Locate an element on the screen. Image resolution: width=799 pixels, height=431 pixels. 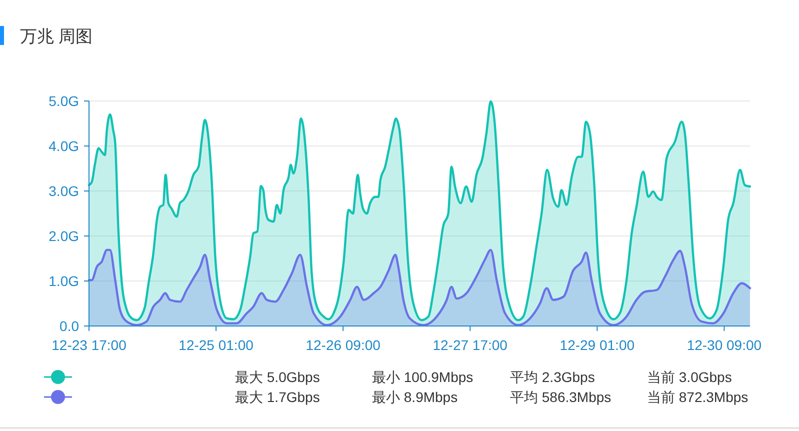
text: 当前 3.0Gbps is located at coordinates (689, 377).